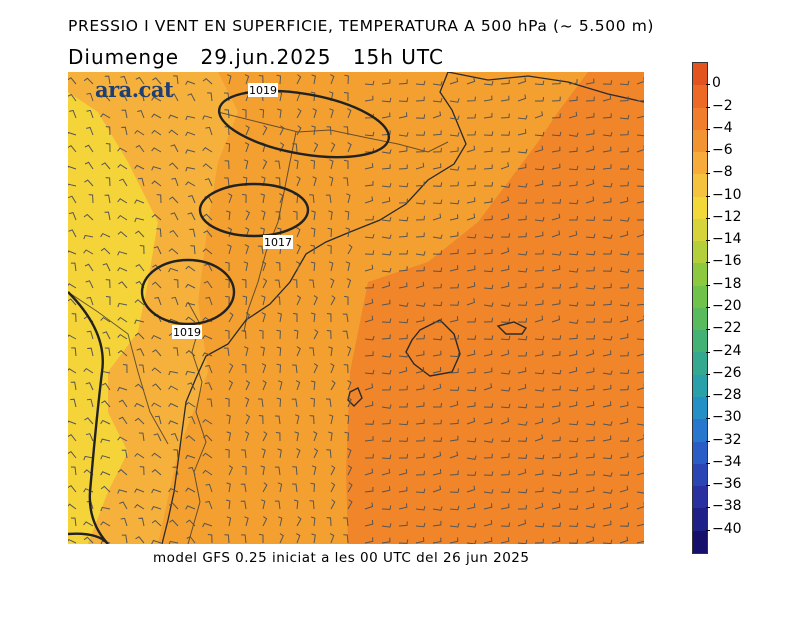 The width and height of the screenshot is (800, 617). I want to click on colorbar-segment, so click(700, 163).